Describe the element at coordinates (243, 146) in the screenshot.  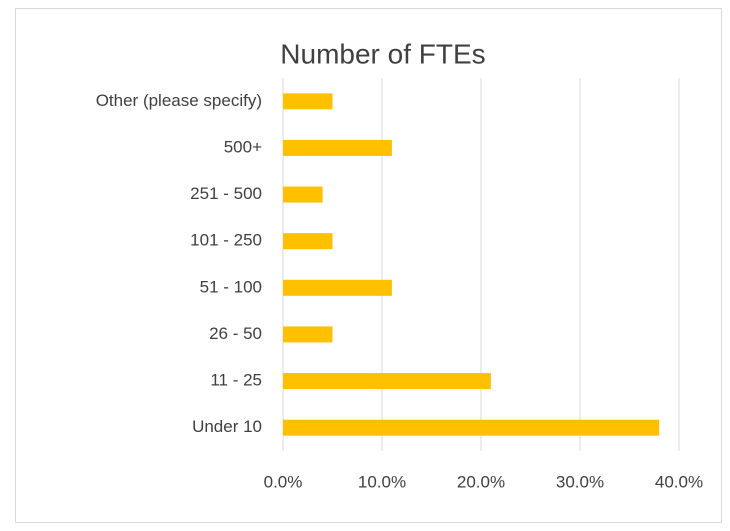
I see `y-tick-label: 500+` at that location.